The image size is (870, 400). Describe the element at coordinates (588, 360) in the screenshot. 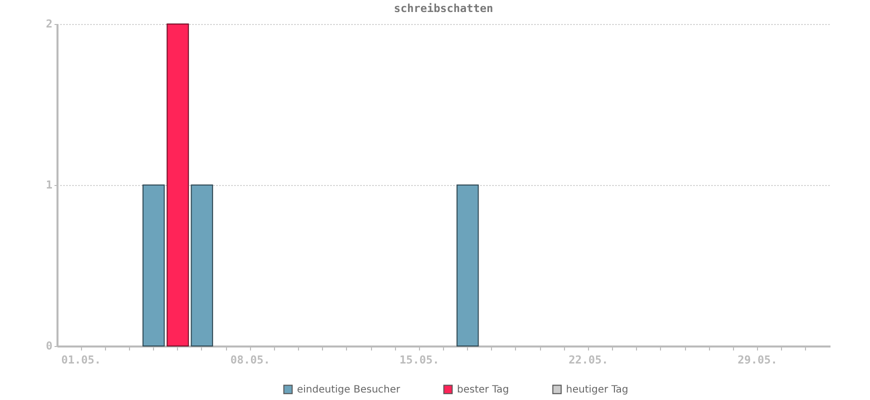

I see `x-tick-label: 22.05.` at that location.